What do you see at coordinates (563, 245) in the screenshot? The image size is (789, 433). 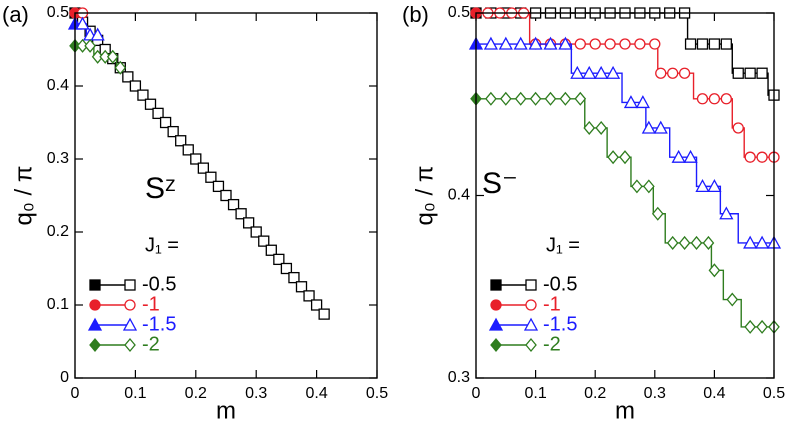 I see `legend-title: J₁ =` at bounding box center [563, 245].